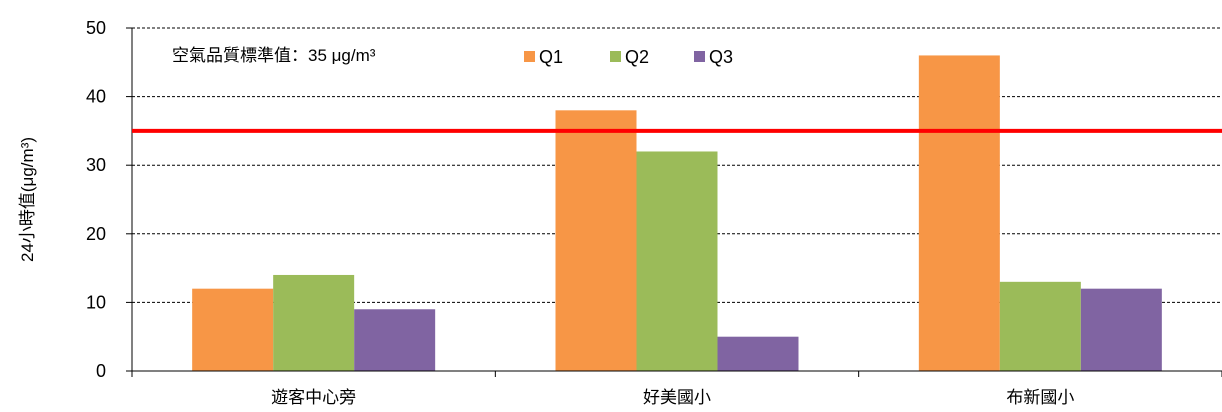 The image size is (1222, 412). I want to click on y-tick-label: 50, so click(96, 28).